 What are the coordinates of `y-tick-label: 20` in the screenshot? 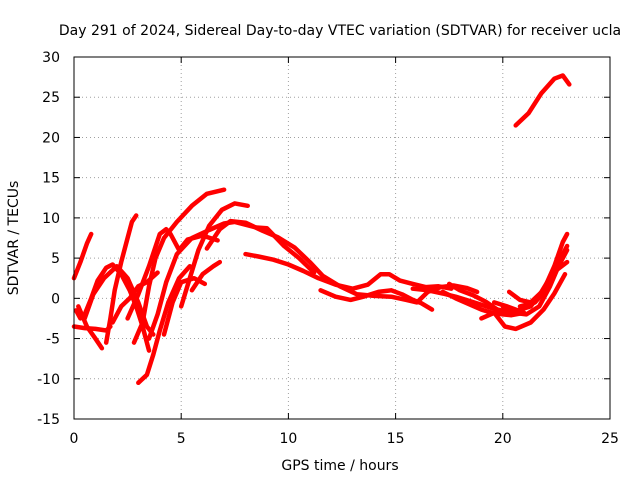 It's located at (51, 138).